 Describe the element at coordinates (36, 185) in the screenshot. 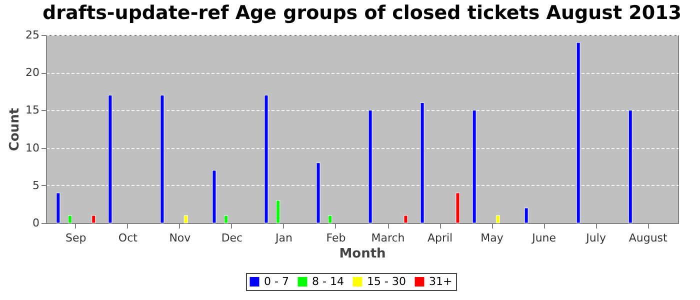

I see `y-tick-label: 5` at that location.